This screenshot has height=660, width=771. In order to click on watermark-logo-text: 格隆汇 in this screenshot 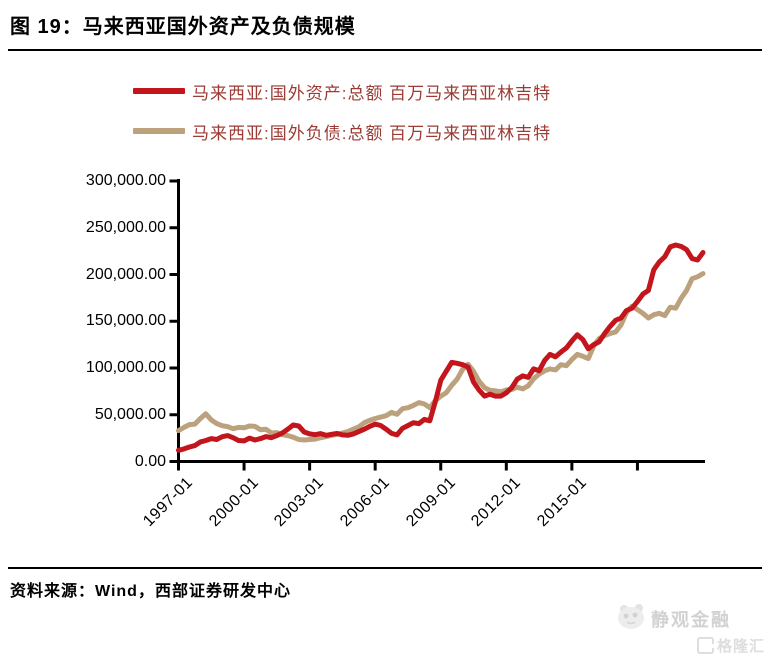, I will do `click(740, 646)`.